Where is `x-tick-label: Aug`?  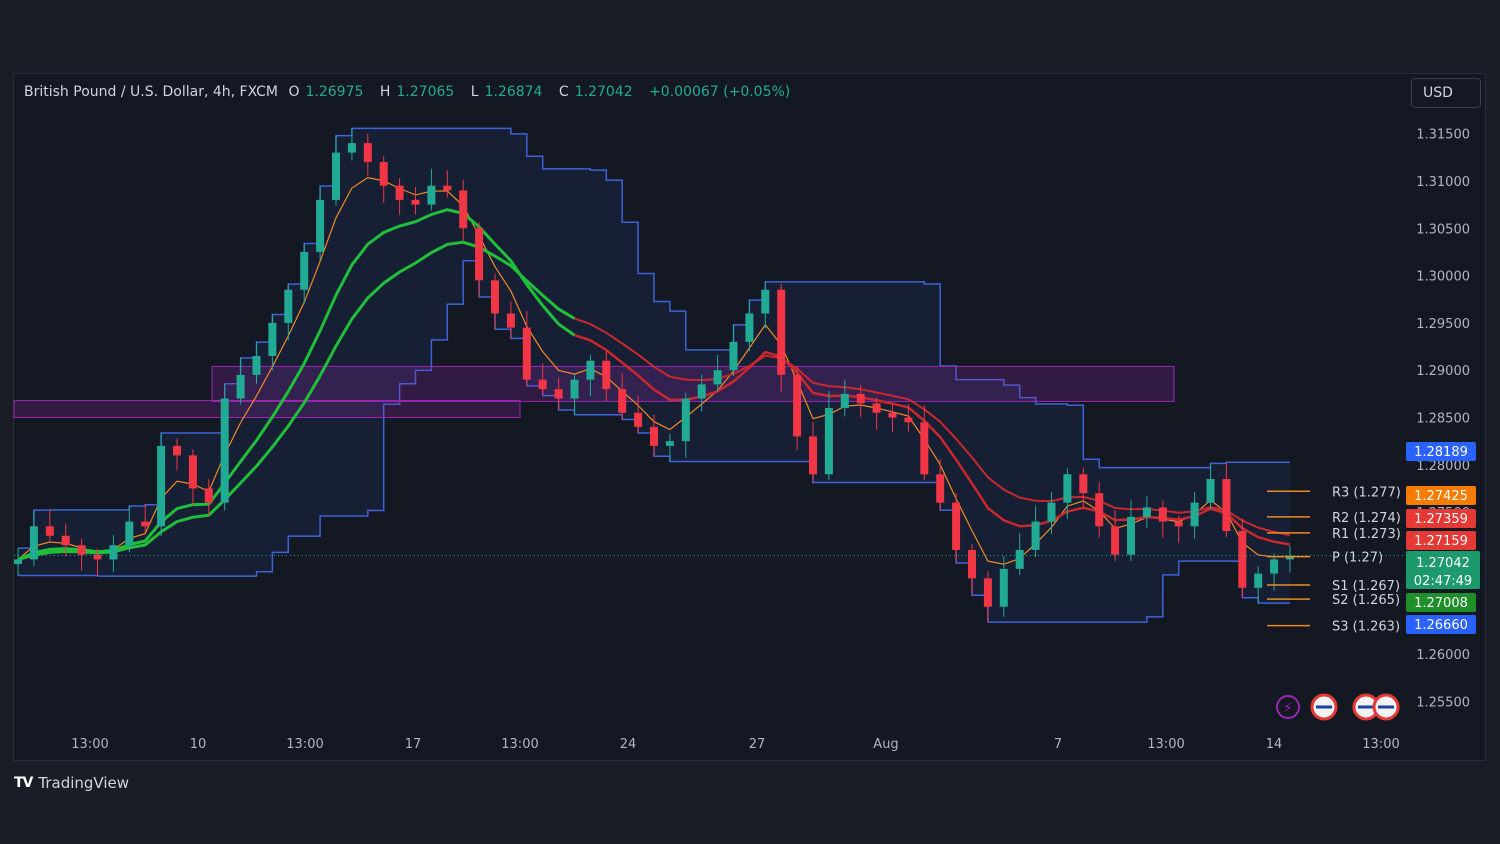
x-tick-label: Aug is located at coordinates (885, 744).